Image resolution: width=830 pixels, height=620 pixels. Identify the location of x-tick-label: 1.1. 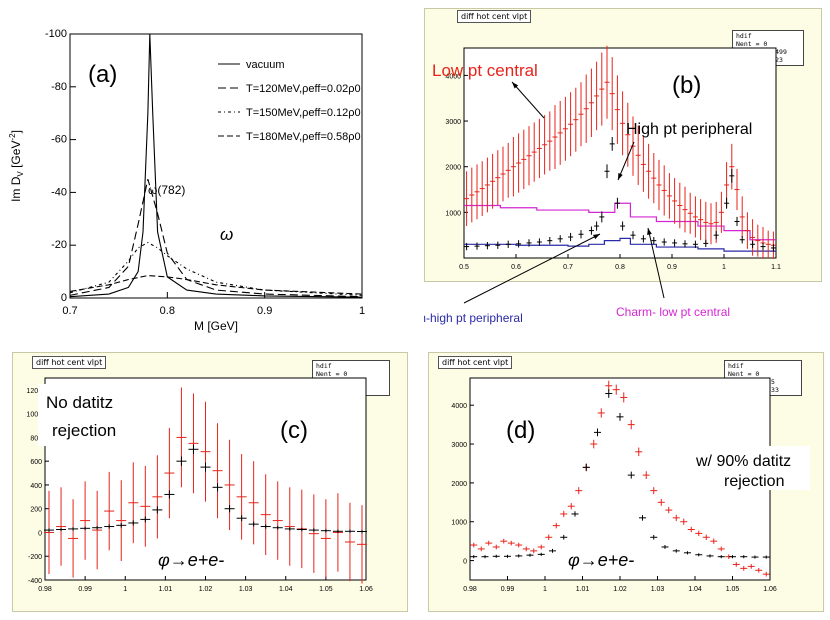
(776, 267).